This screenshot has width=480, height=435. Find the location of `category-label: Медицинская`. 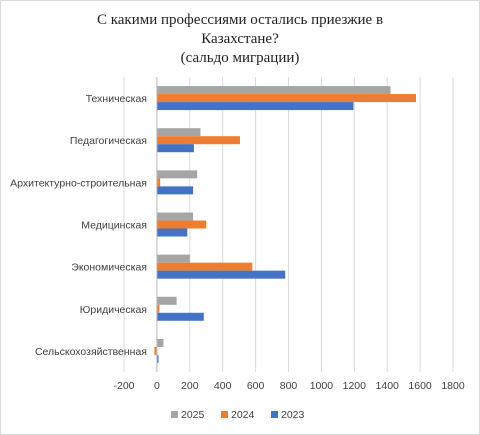

category-label: Медицинская is located at coordinates (114, 226).